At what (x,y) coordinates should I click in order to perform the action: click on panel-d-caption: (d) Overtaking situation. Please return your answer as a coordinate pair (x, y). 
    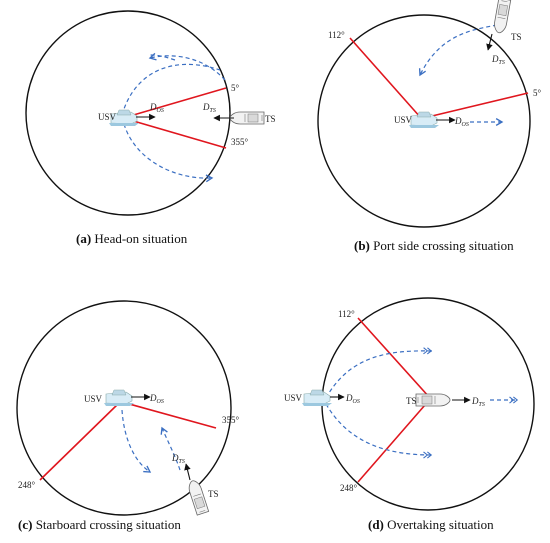
    Looking at the image, I should click on (431, 524).